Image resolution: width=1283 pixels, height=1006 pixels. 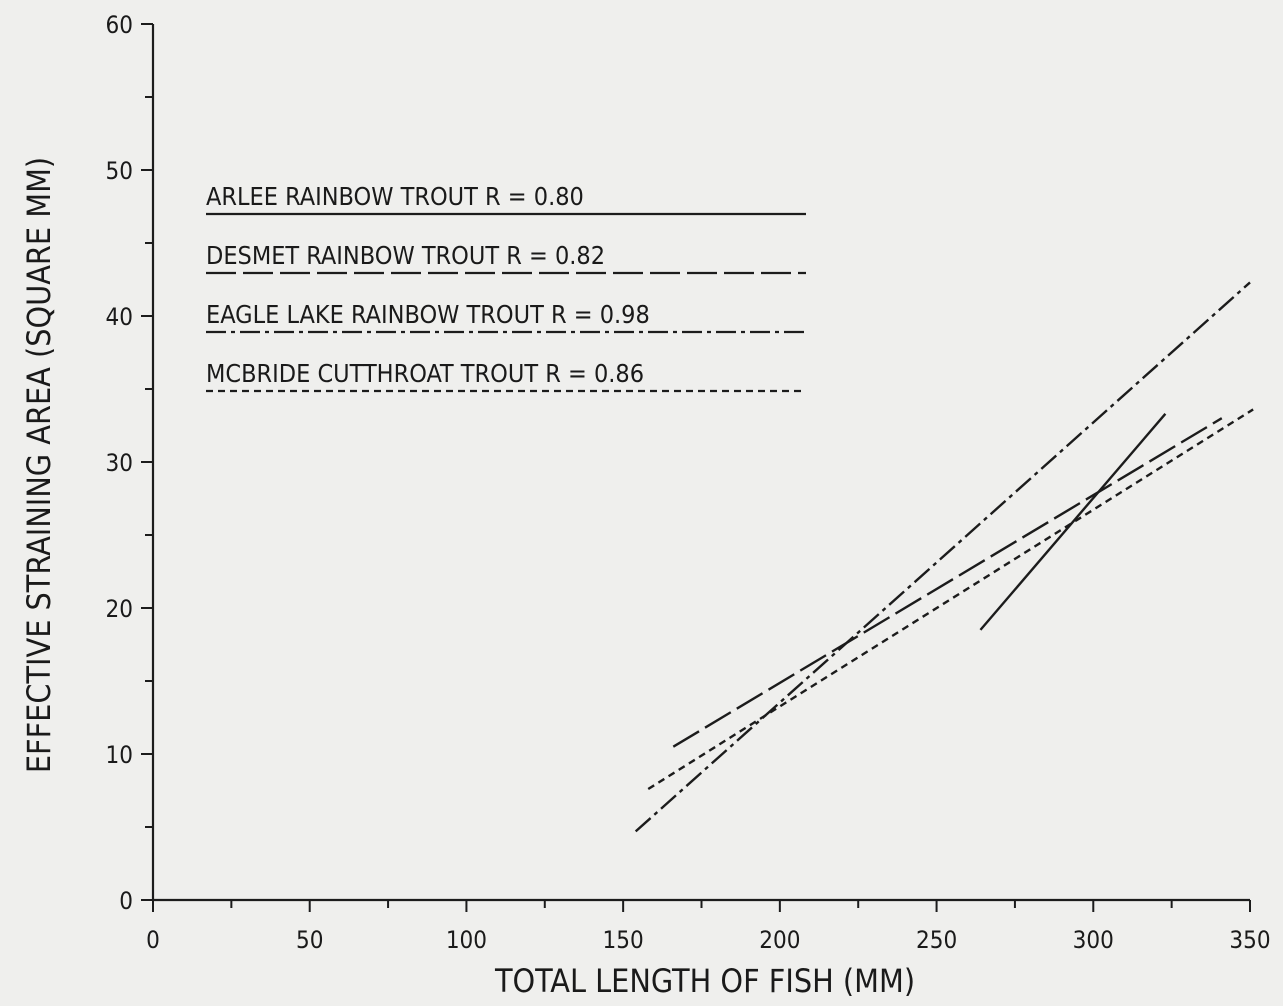 What do you see at coordinates (119, 609) in the screenshot?
I see `y-tick-label: 20` at bounding box center [119, 609].